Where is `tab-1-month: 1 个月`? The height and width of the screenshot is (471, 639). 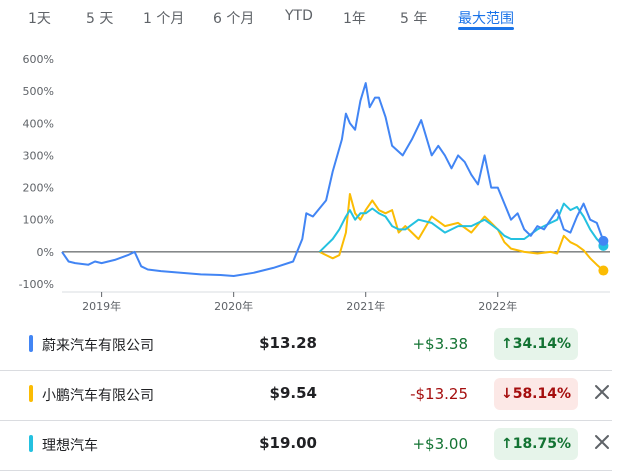 tab-1-month: 1 个月 is located at coordinates (164, 19).